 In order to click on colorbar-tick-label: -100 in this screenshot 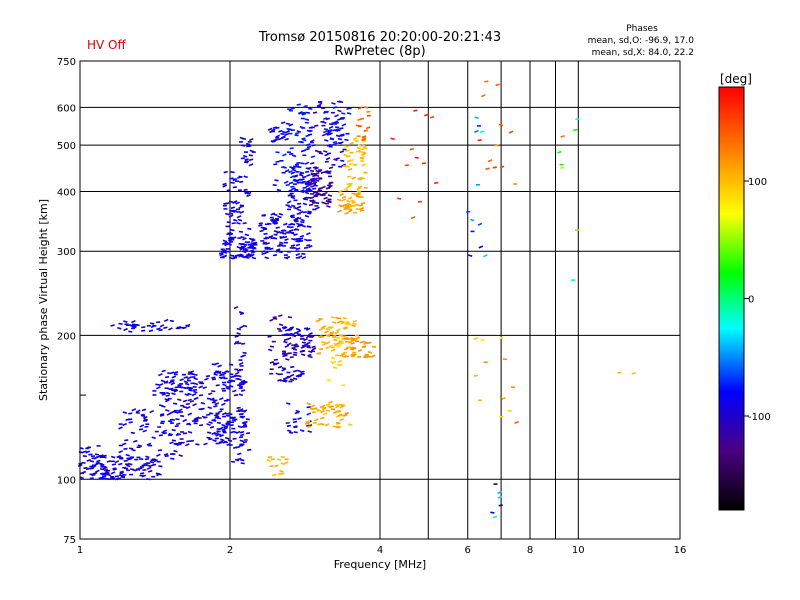, I will do `click(759, 417)`.